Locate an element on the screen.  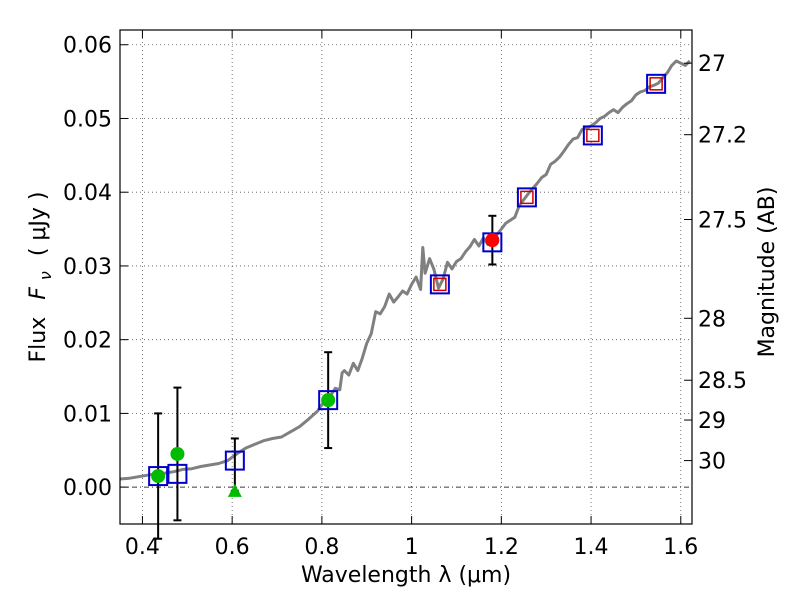
y2-axis-label: Magnitude (AB) is located at coordinates (767, 272).